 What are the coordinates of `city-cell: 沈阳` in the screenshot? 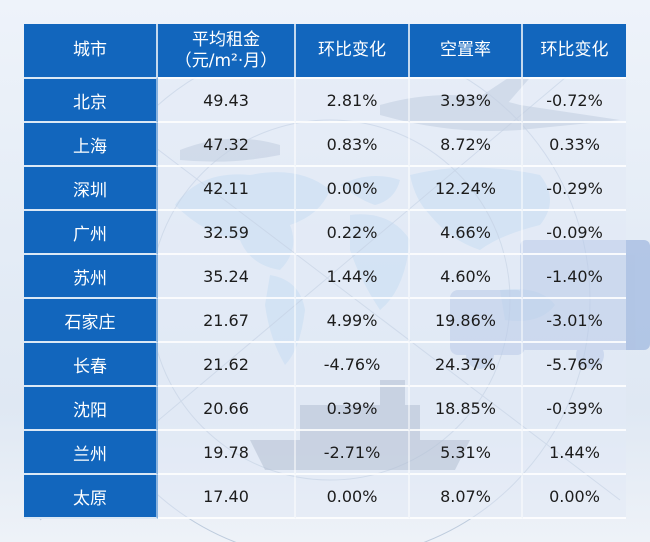 It's located at (91, 409).